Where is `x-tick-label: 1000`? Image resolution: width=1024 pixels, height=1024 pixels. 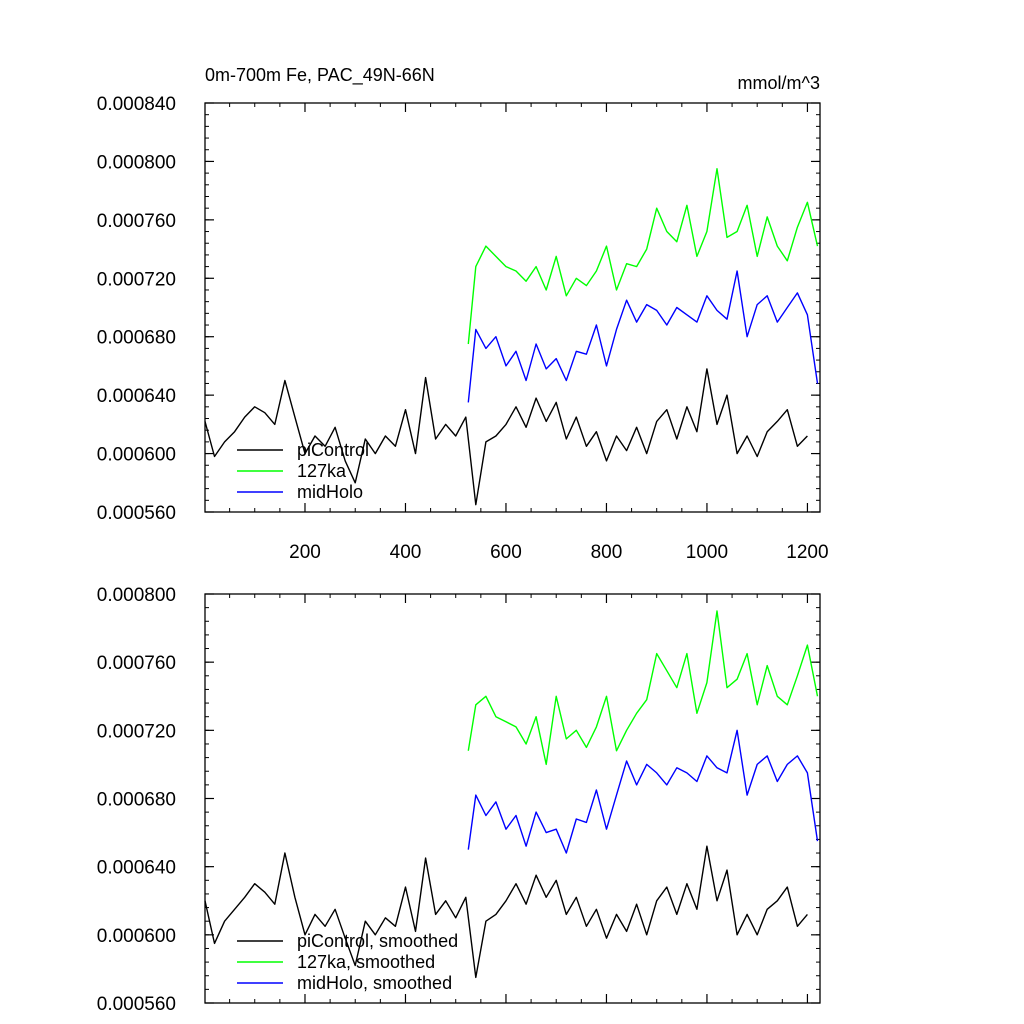 x-tick-label: 1000 is located at coordinates (707, 552).